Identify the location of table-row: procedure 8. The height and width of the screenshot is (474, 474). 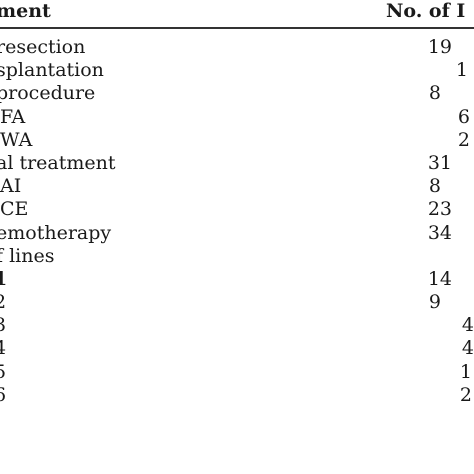
(237, 93).